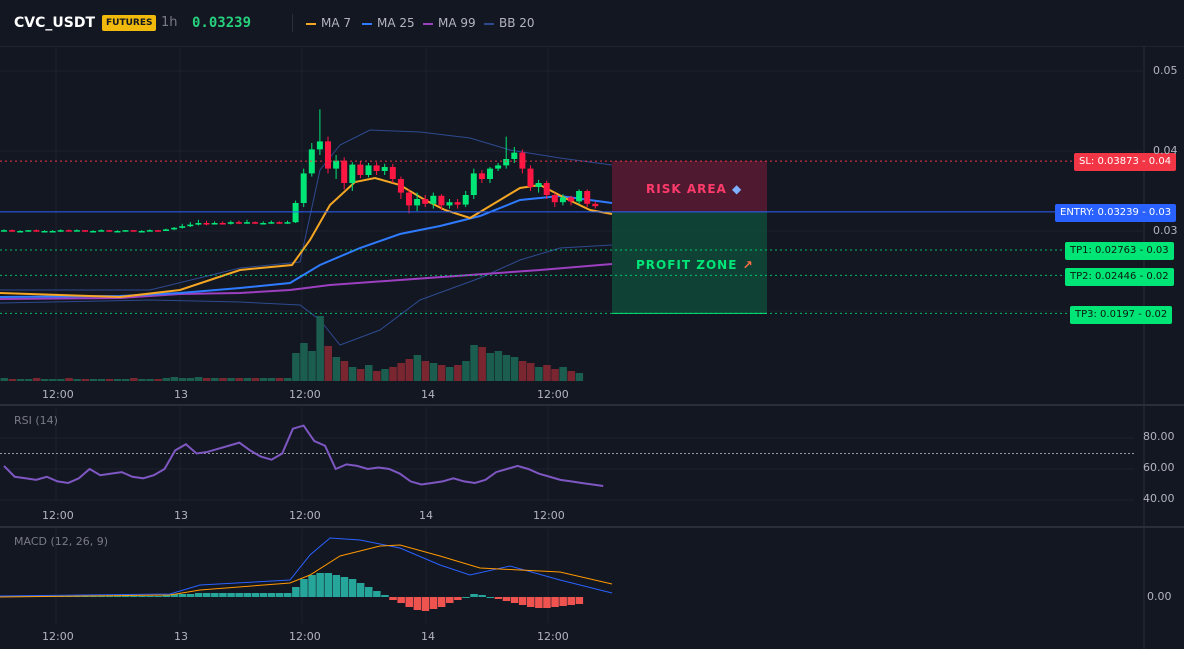 The height and width of the screenshot is (649, 1184). What do you see at coordinates (1159, 498) in the screenshot?
I see `rsi-axis-label: 40.00` at bounding box center [1159, 498].